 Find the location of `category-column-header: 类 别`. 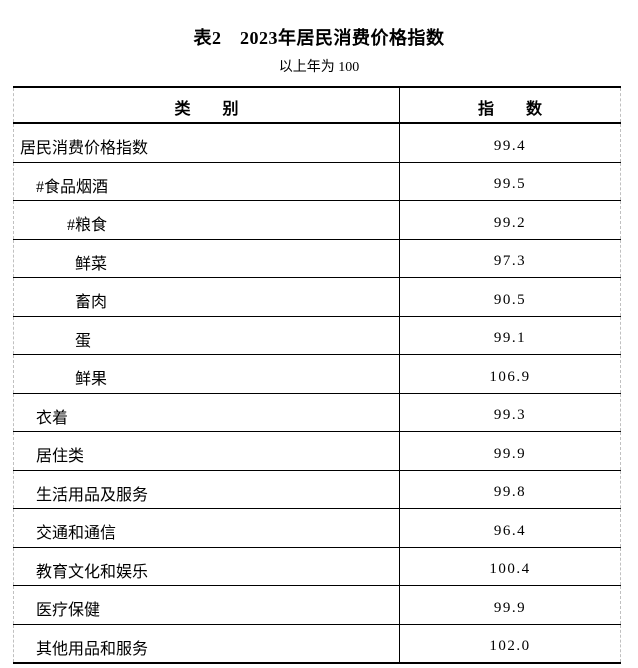

category-column-header: 类 别 is located at coordinates (206, 105).